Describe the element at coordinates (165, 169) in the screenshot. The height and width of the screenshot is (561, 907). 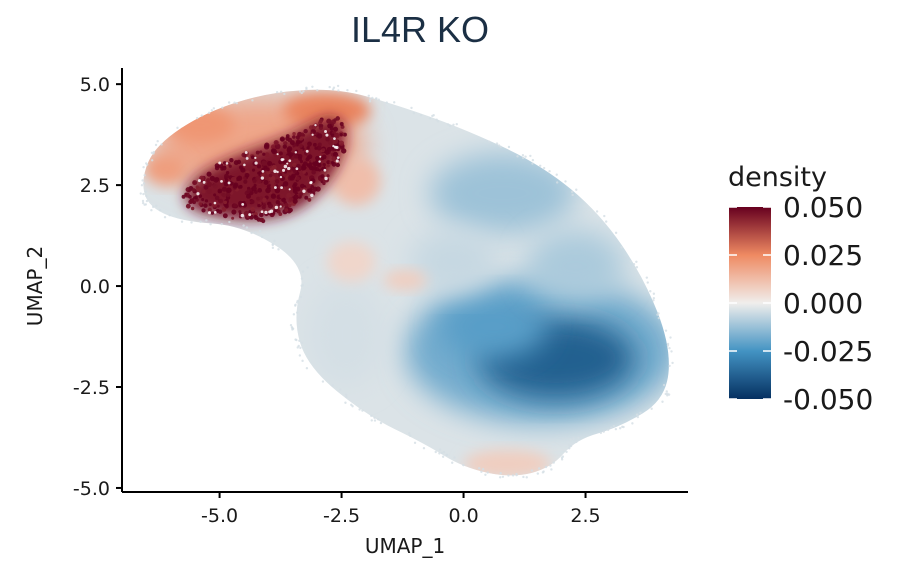
I see `density-blob-left-edge` at that location.